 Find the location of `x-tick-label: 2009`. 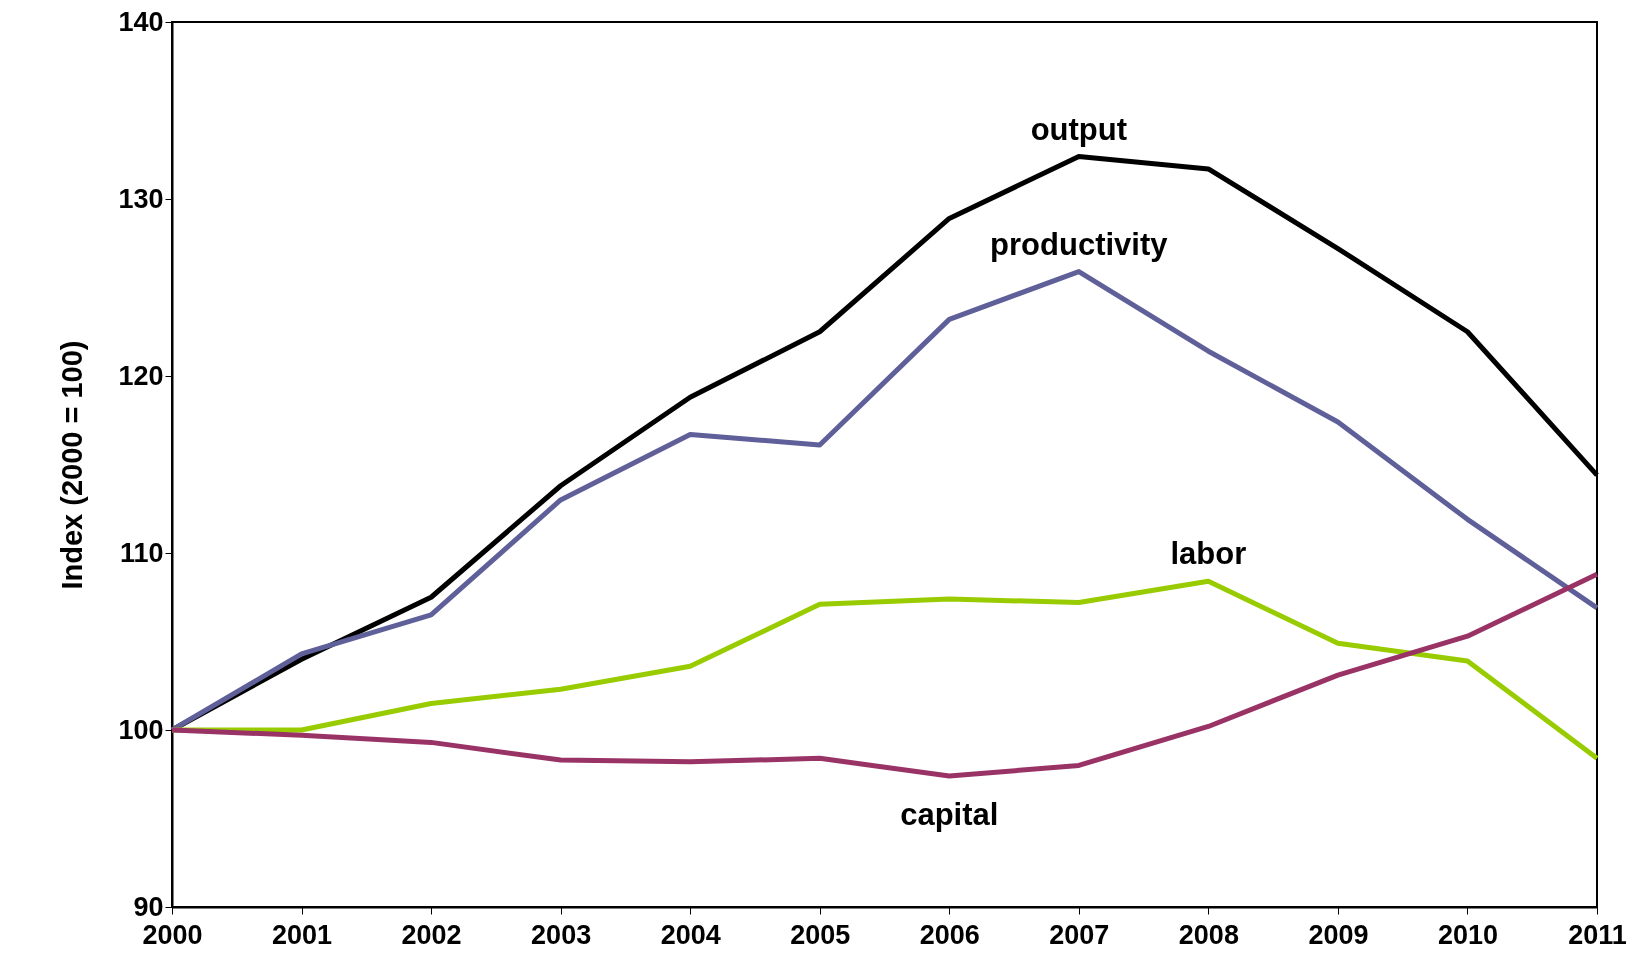

x-tick-label: 2009 is located at coordinates (1338, 934).